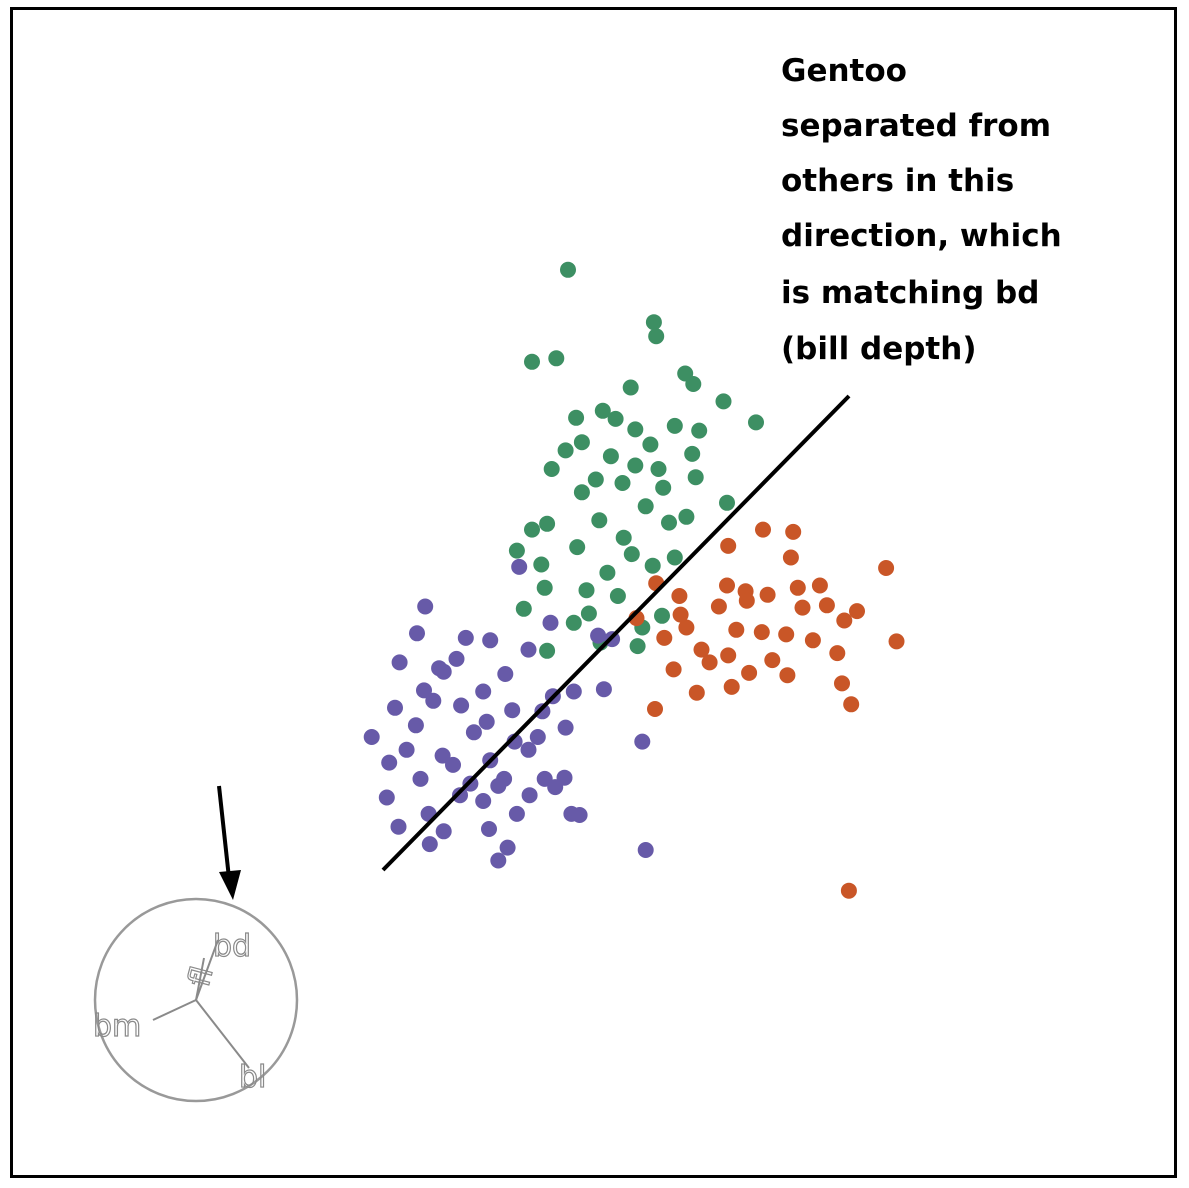  I want to click on series-adelie, so click(508, 713).